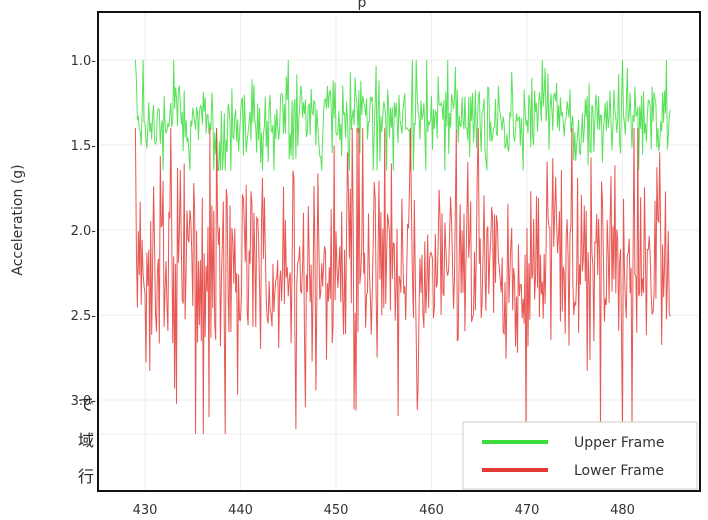 The image size is (708, 520). I want to click on y-tick-label-4: 3.0-, so click(84, 401).